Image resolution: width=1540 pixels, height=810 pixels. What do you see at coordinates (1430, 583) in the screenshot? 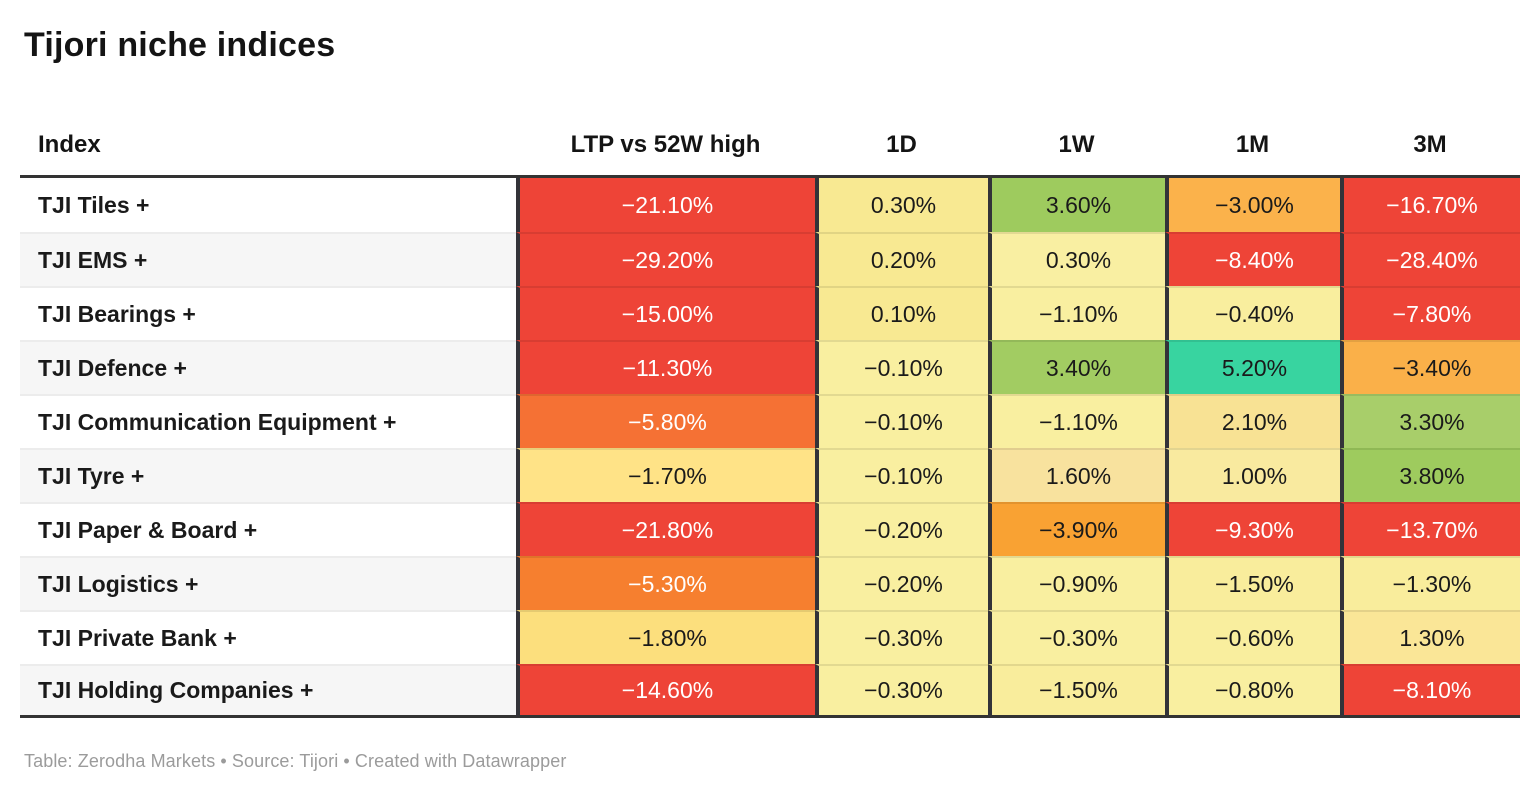
I see `value-cell: −1.30%` at bounding box center [1430, 583].